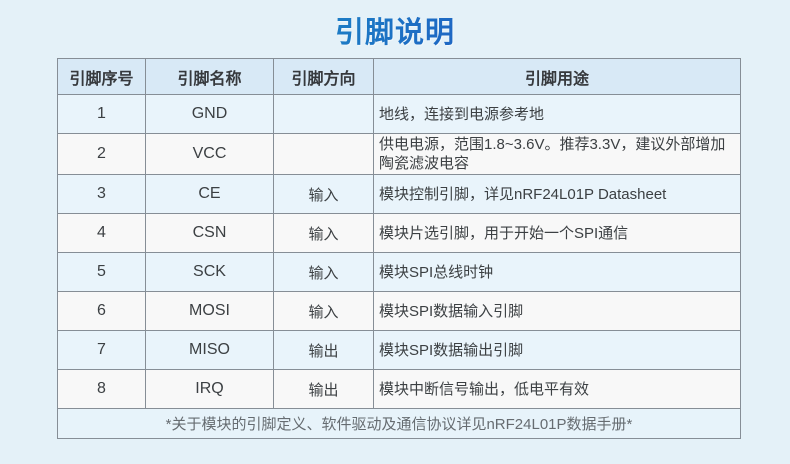  Describe the element at coordinates (557, 154) in the screenshot. I see `pin-purpose-cell: 供电电源，范围1.8~3.6V。推荐3.3V，建议外部增加陶瓷滤波电容` at that location.